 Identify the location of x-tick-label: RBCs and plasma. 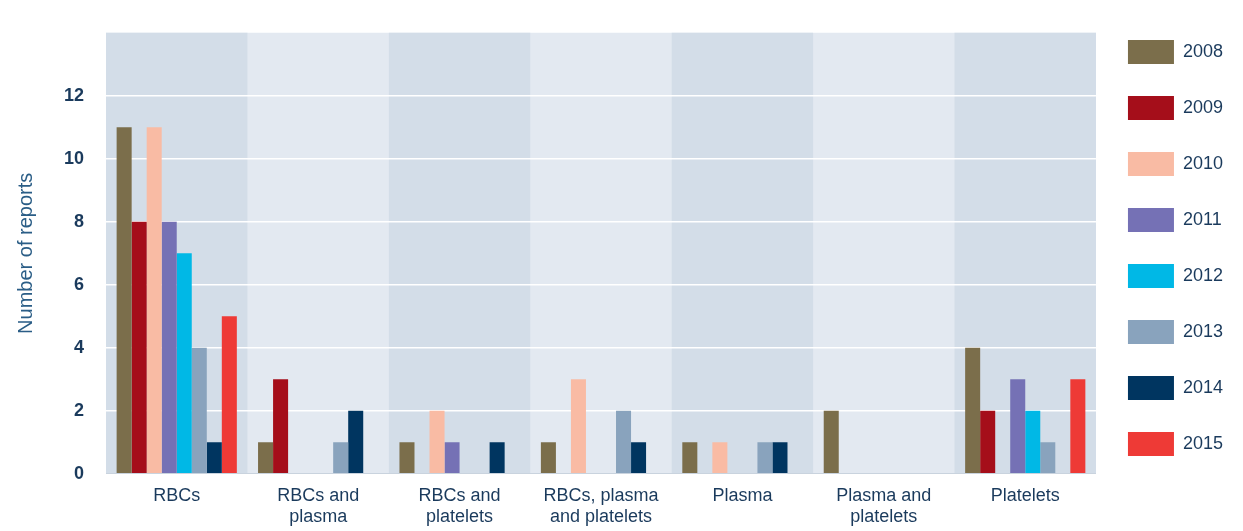
(318, 505).